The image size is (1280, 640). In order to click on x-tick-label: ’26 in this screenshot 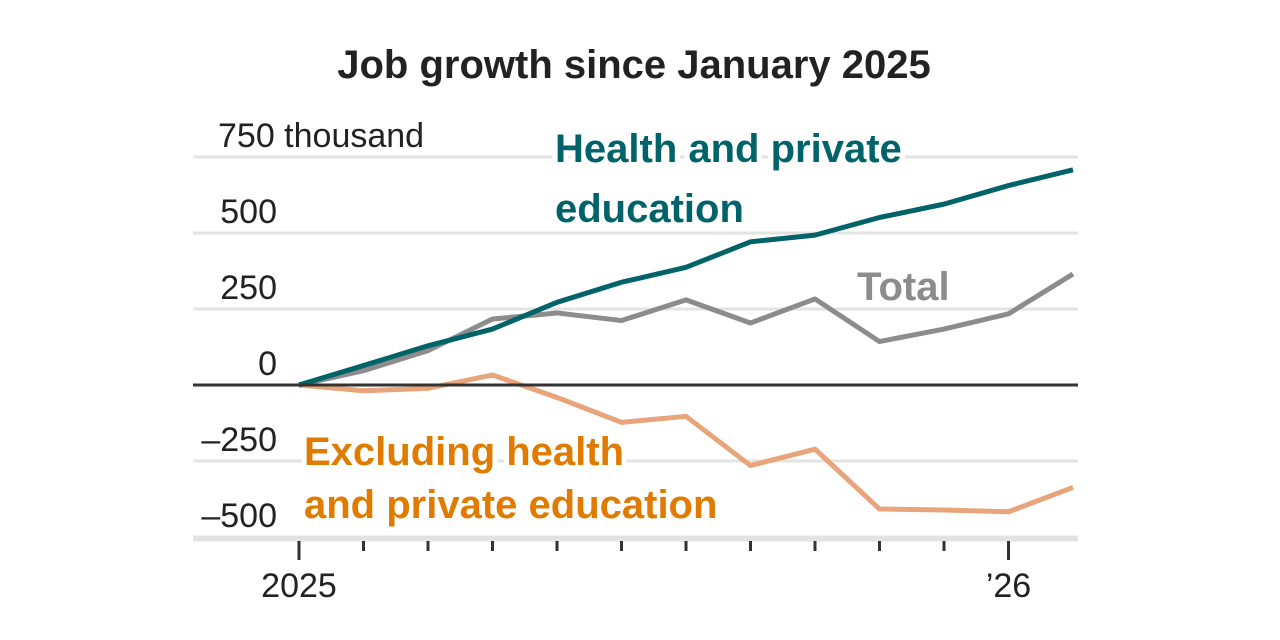, I will do `click(1008, 586)`.